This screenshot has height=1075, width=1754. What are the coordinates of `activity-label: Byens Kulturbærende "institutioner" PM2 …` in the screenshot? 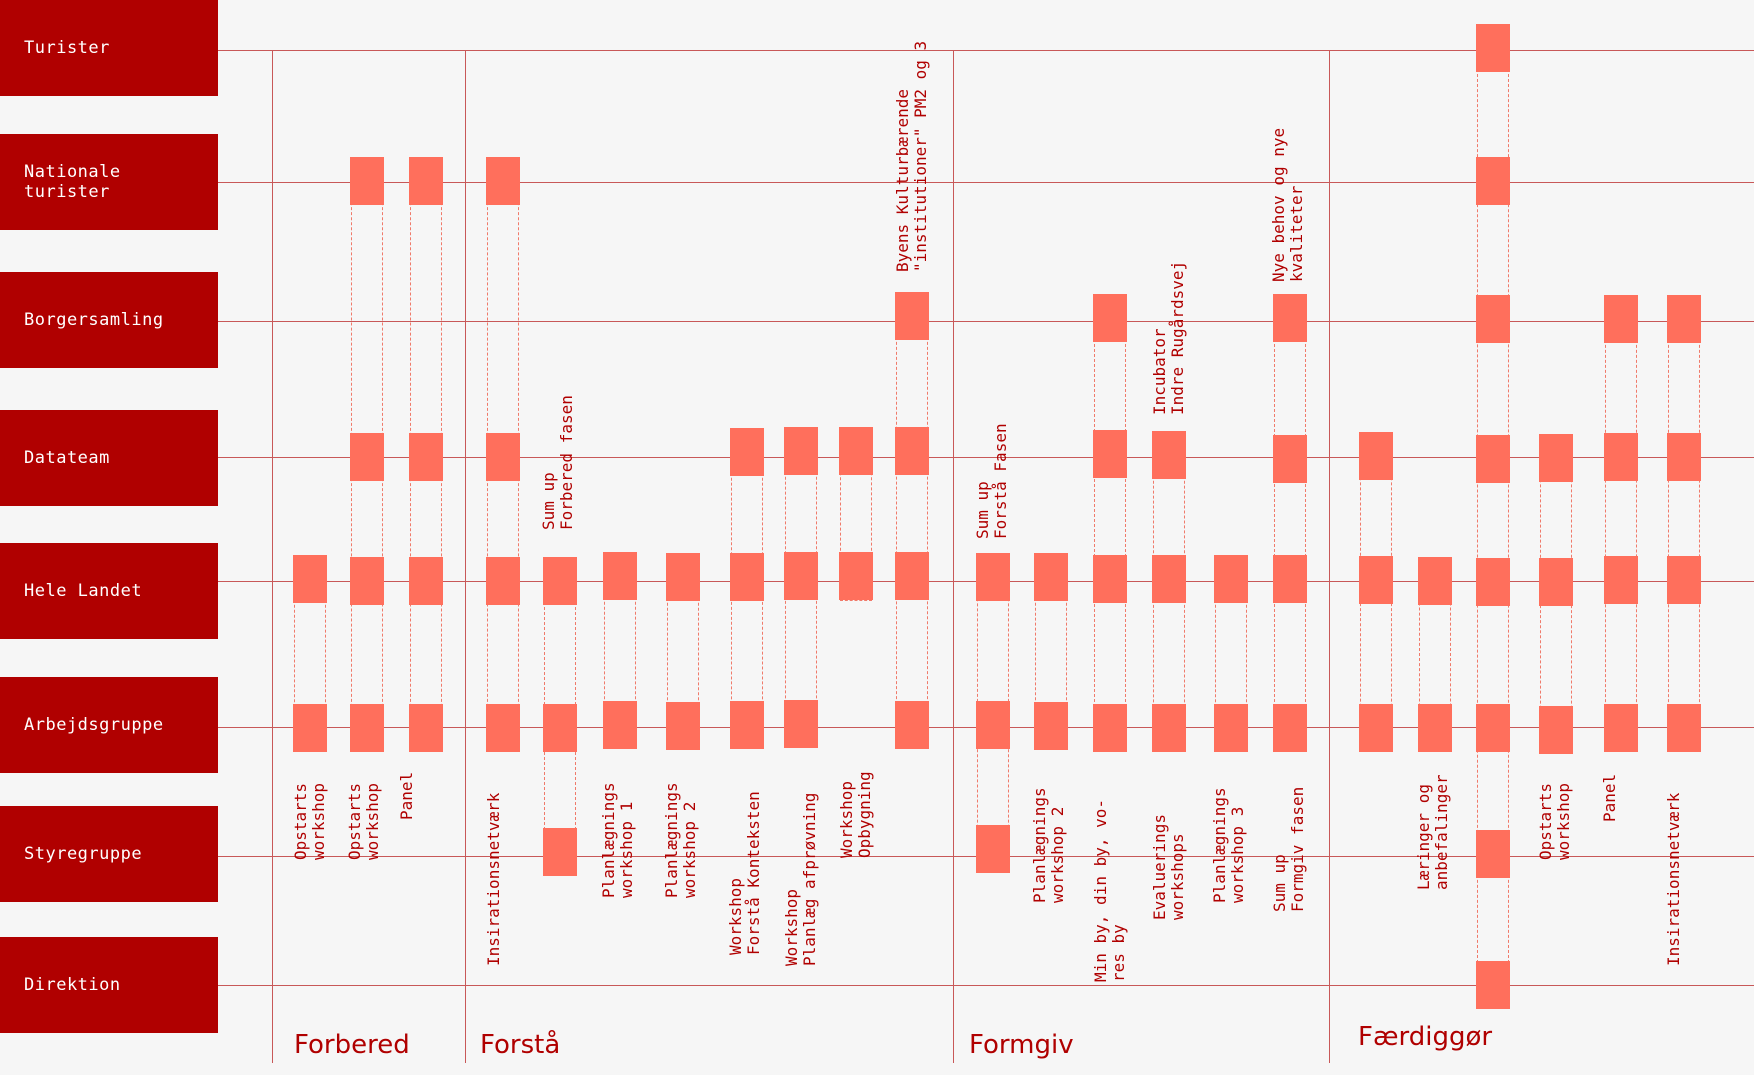 It's located at (911, 156).